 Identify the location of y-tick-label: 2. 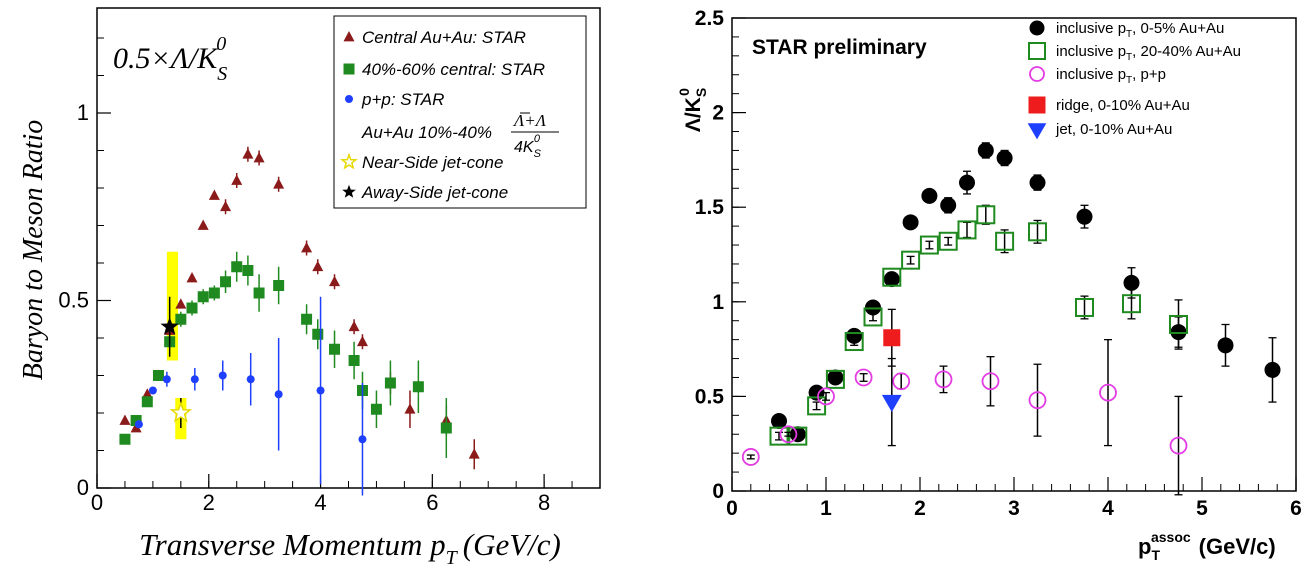
(718, 113).